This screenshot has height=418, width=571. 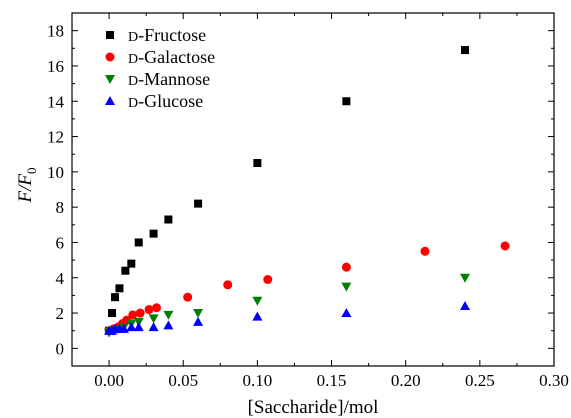 I want to click on x-tick-label: 0.30, so click(x=554, y=380).